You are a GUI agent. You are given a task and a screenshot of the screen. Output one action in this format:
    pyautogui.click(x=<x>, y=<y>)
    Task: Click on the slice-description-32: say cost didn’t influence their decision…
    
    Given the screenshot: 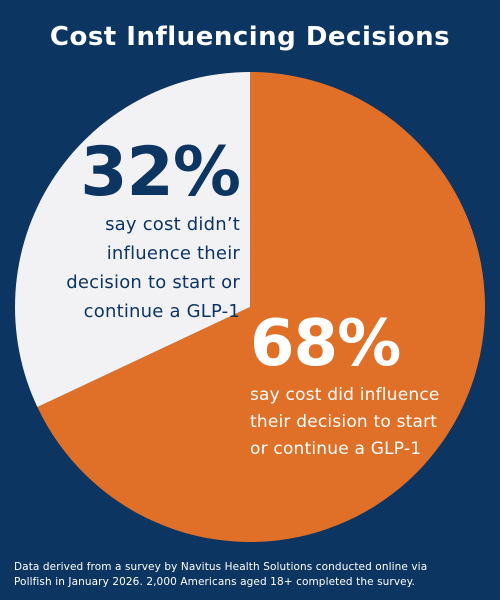 What is the action you would take?
    pyautogui.click(x=140, y=268)
    